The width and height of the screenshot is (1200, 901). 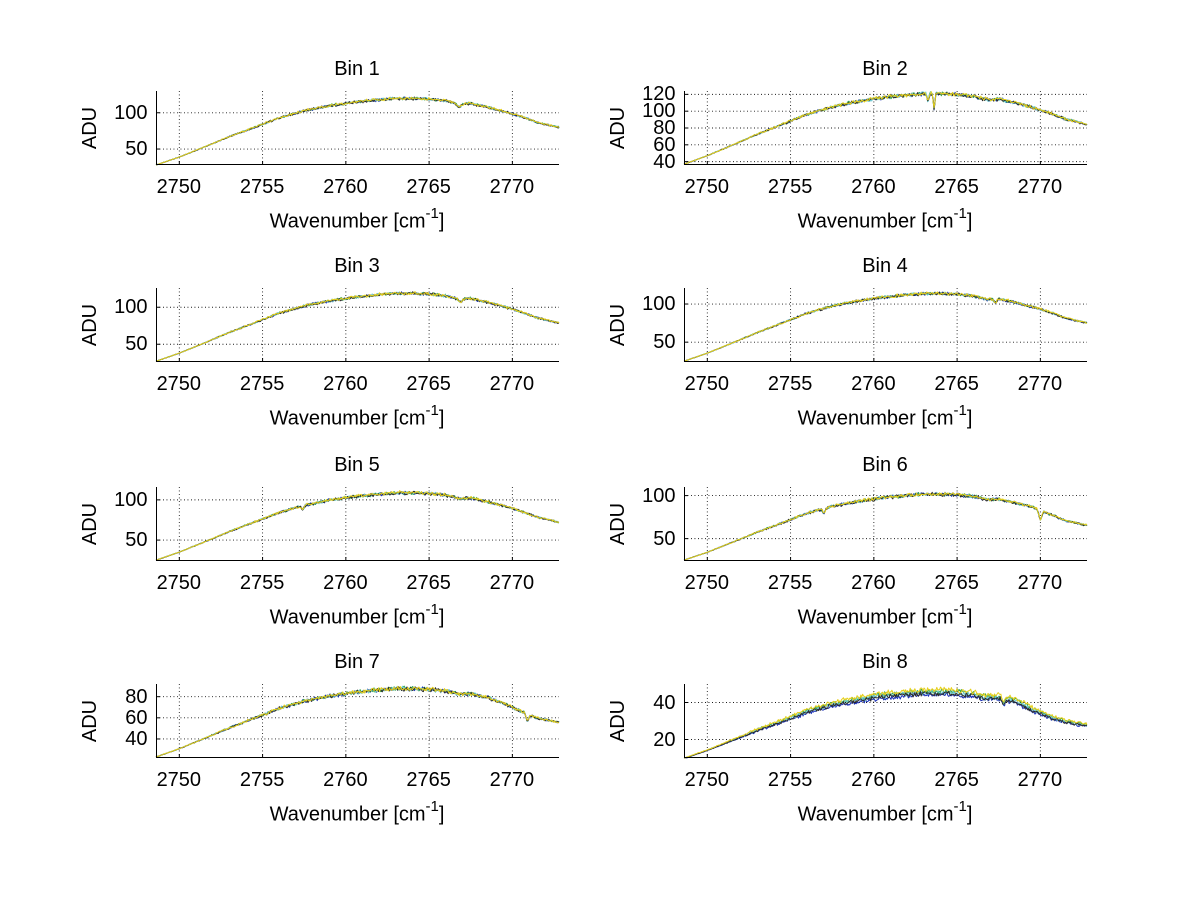 I want to click on y-tick-label: 60, so click(x=664, y=144).